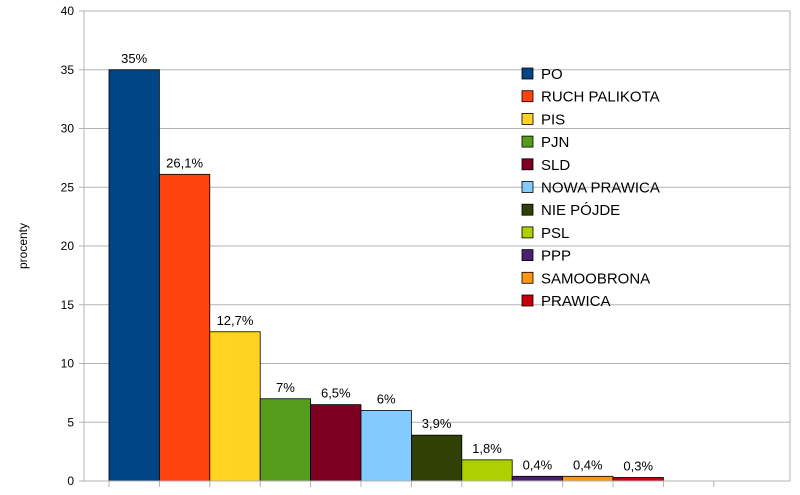 The width and height of the screenshot is (800, 495). Describe the element at coordinates (23, 246) in the screenshot. I see `y-axis-label: procenty` at that location.